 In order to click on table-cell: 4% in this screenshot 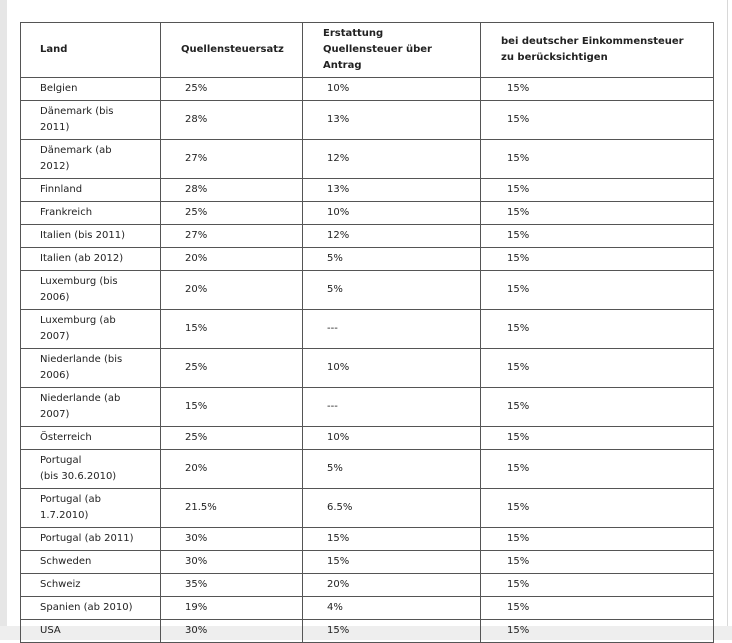, I will do `click(391, 608)`.